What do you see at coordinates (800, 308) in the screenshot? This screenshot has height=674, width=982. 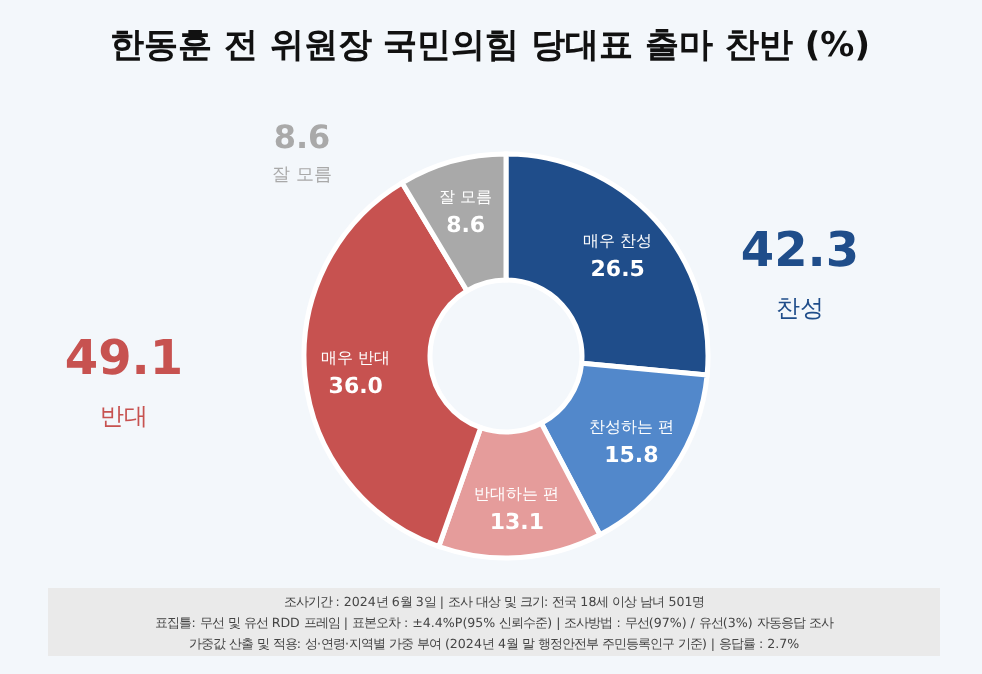 I see `text: 찬성` at bounding box center [800, 308].